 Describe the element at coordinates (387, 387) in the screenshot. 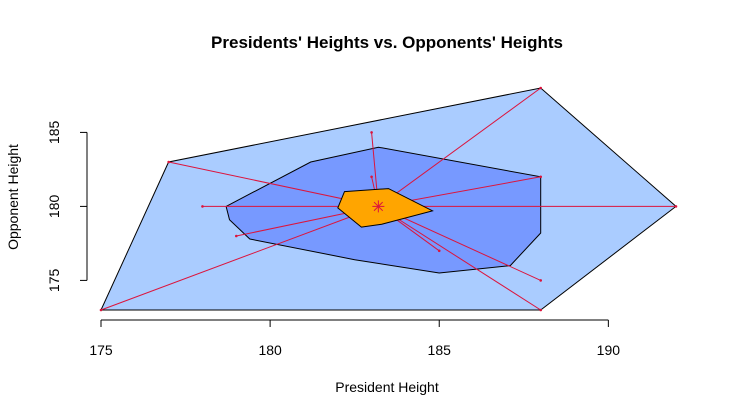

I see `x-axis-label: President Height` at that location.